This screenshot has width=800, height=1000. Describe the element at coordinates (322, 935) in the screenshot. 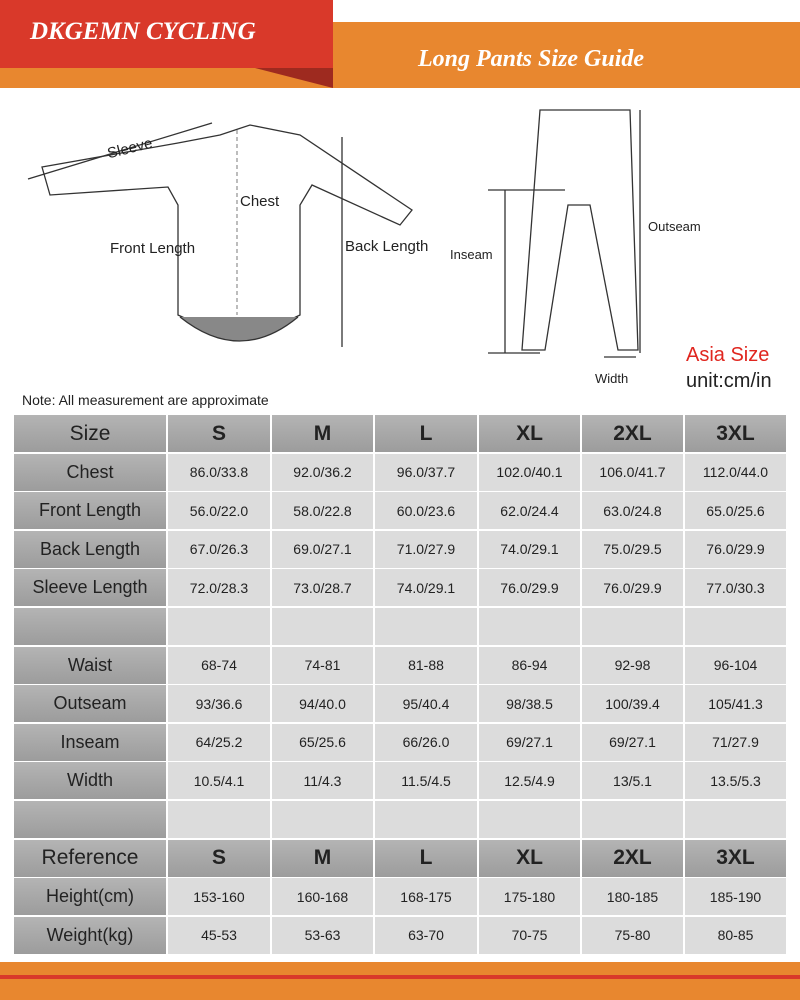

I see `data-cell: 53-63` at that location.